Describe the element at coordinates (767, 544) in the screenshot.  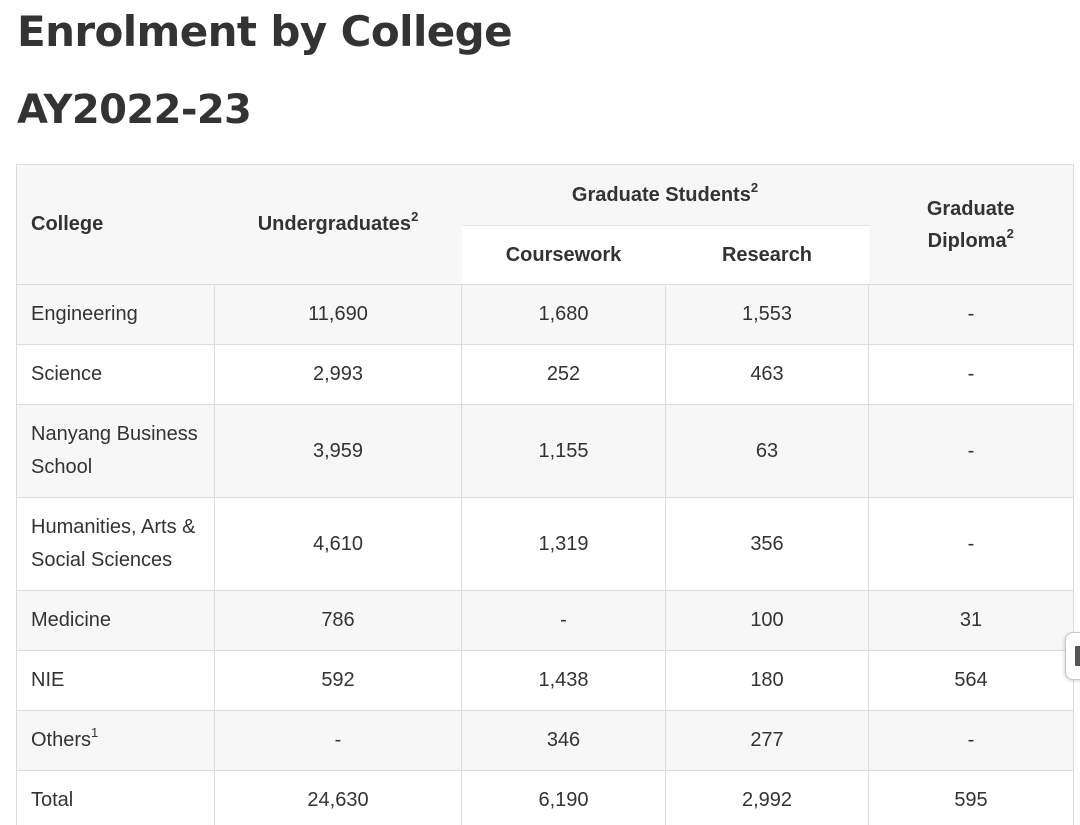
I see `cell-research: 356` at that location.